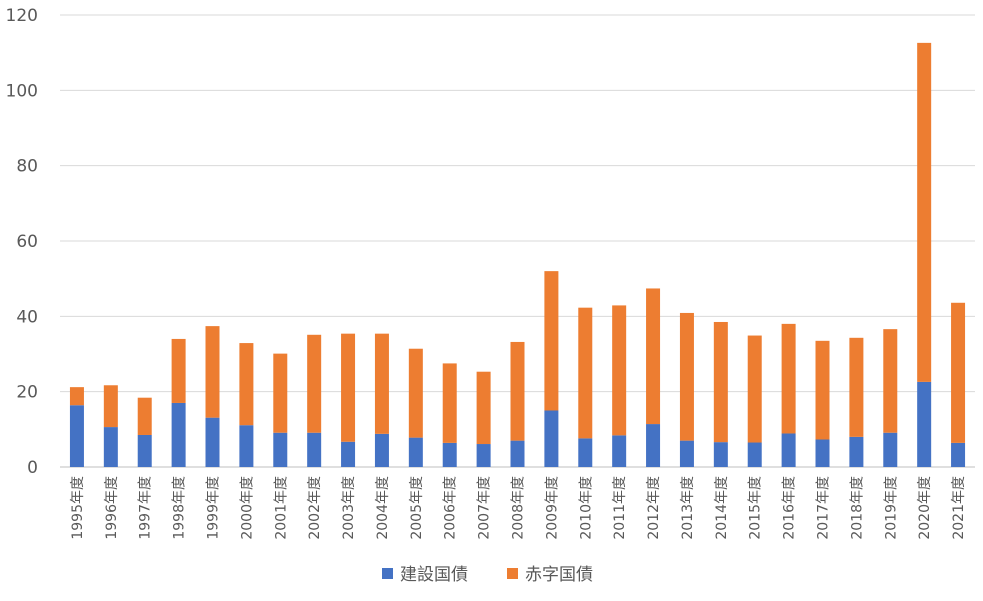 This screenshot has width=983, height=601. What do you see at coordinates (315, 508) in the screenshot?
I see `x-tick-label: 2002年度` at bounding box center [315, 508].